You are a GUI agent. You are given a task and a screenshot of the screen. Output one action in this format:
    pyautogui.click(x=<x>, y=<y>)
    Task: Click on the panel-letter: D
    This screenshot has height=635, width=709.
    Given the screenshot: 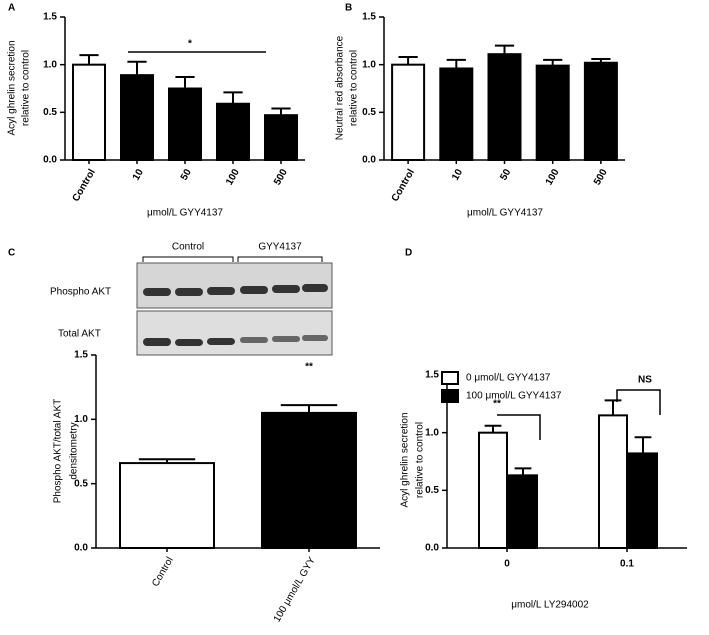 What is the action you would take?
    pyautogui.click(x=408, y=253)
    